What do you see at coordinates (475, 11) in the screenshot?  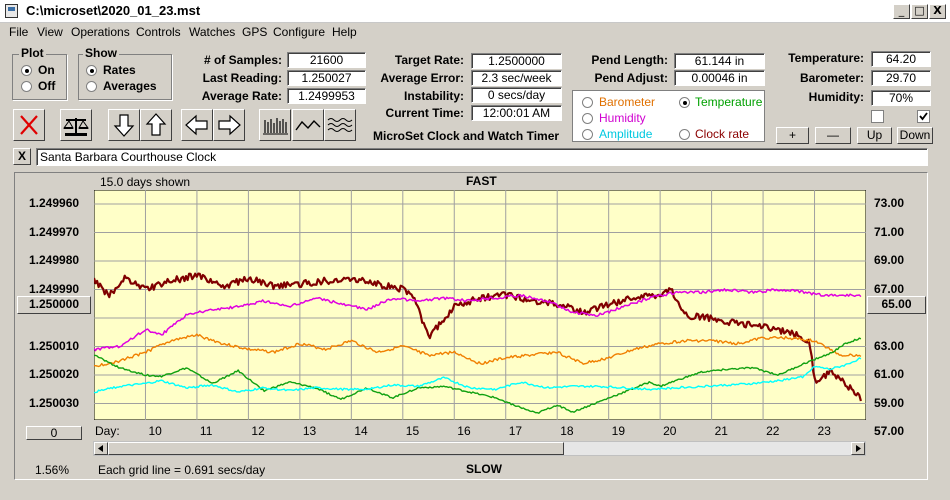 I see `title-bar: C:\microset\2020_01_23.mst _ □ X` at bounding box center [475, 11].